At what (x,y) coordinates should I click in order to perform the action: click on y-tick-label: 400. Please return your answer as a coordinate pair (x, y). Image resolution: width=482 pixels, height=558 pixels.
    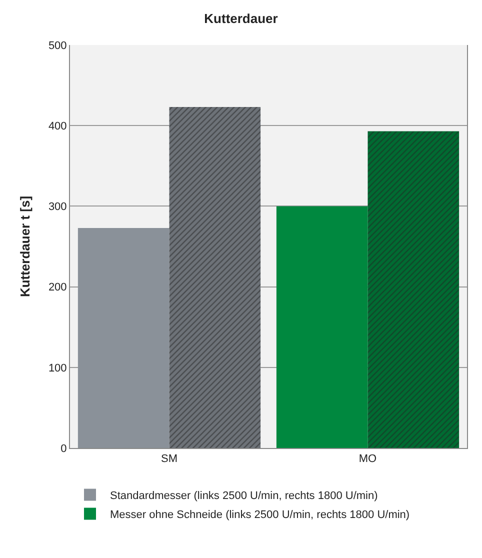
    Looking at the image, I should click on (57, 126).